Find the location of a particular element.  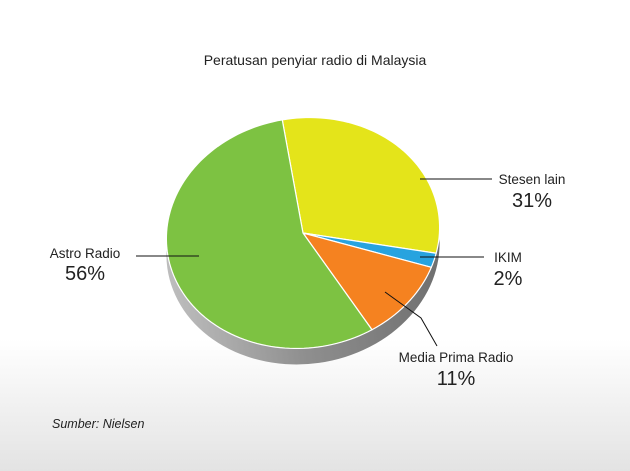

slice-label-media-prima-radio: Media Prima Radio is located at coordinates (456, 357).